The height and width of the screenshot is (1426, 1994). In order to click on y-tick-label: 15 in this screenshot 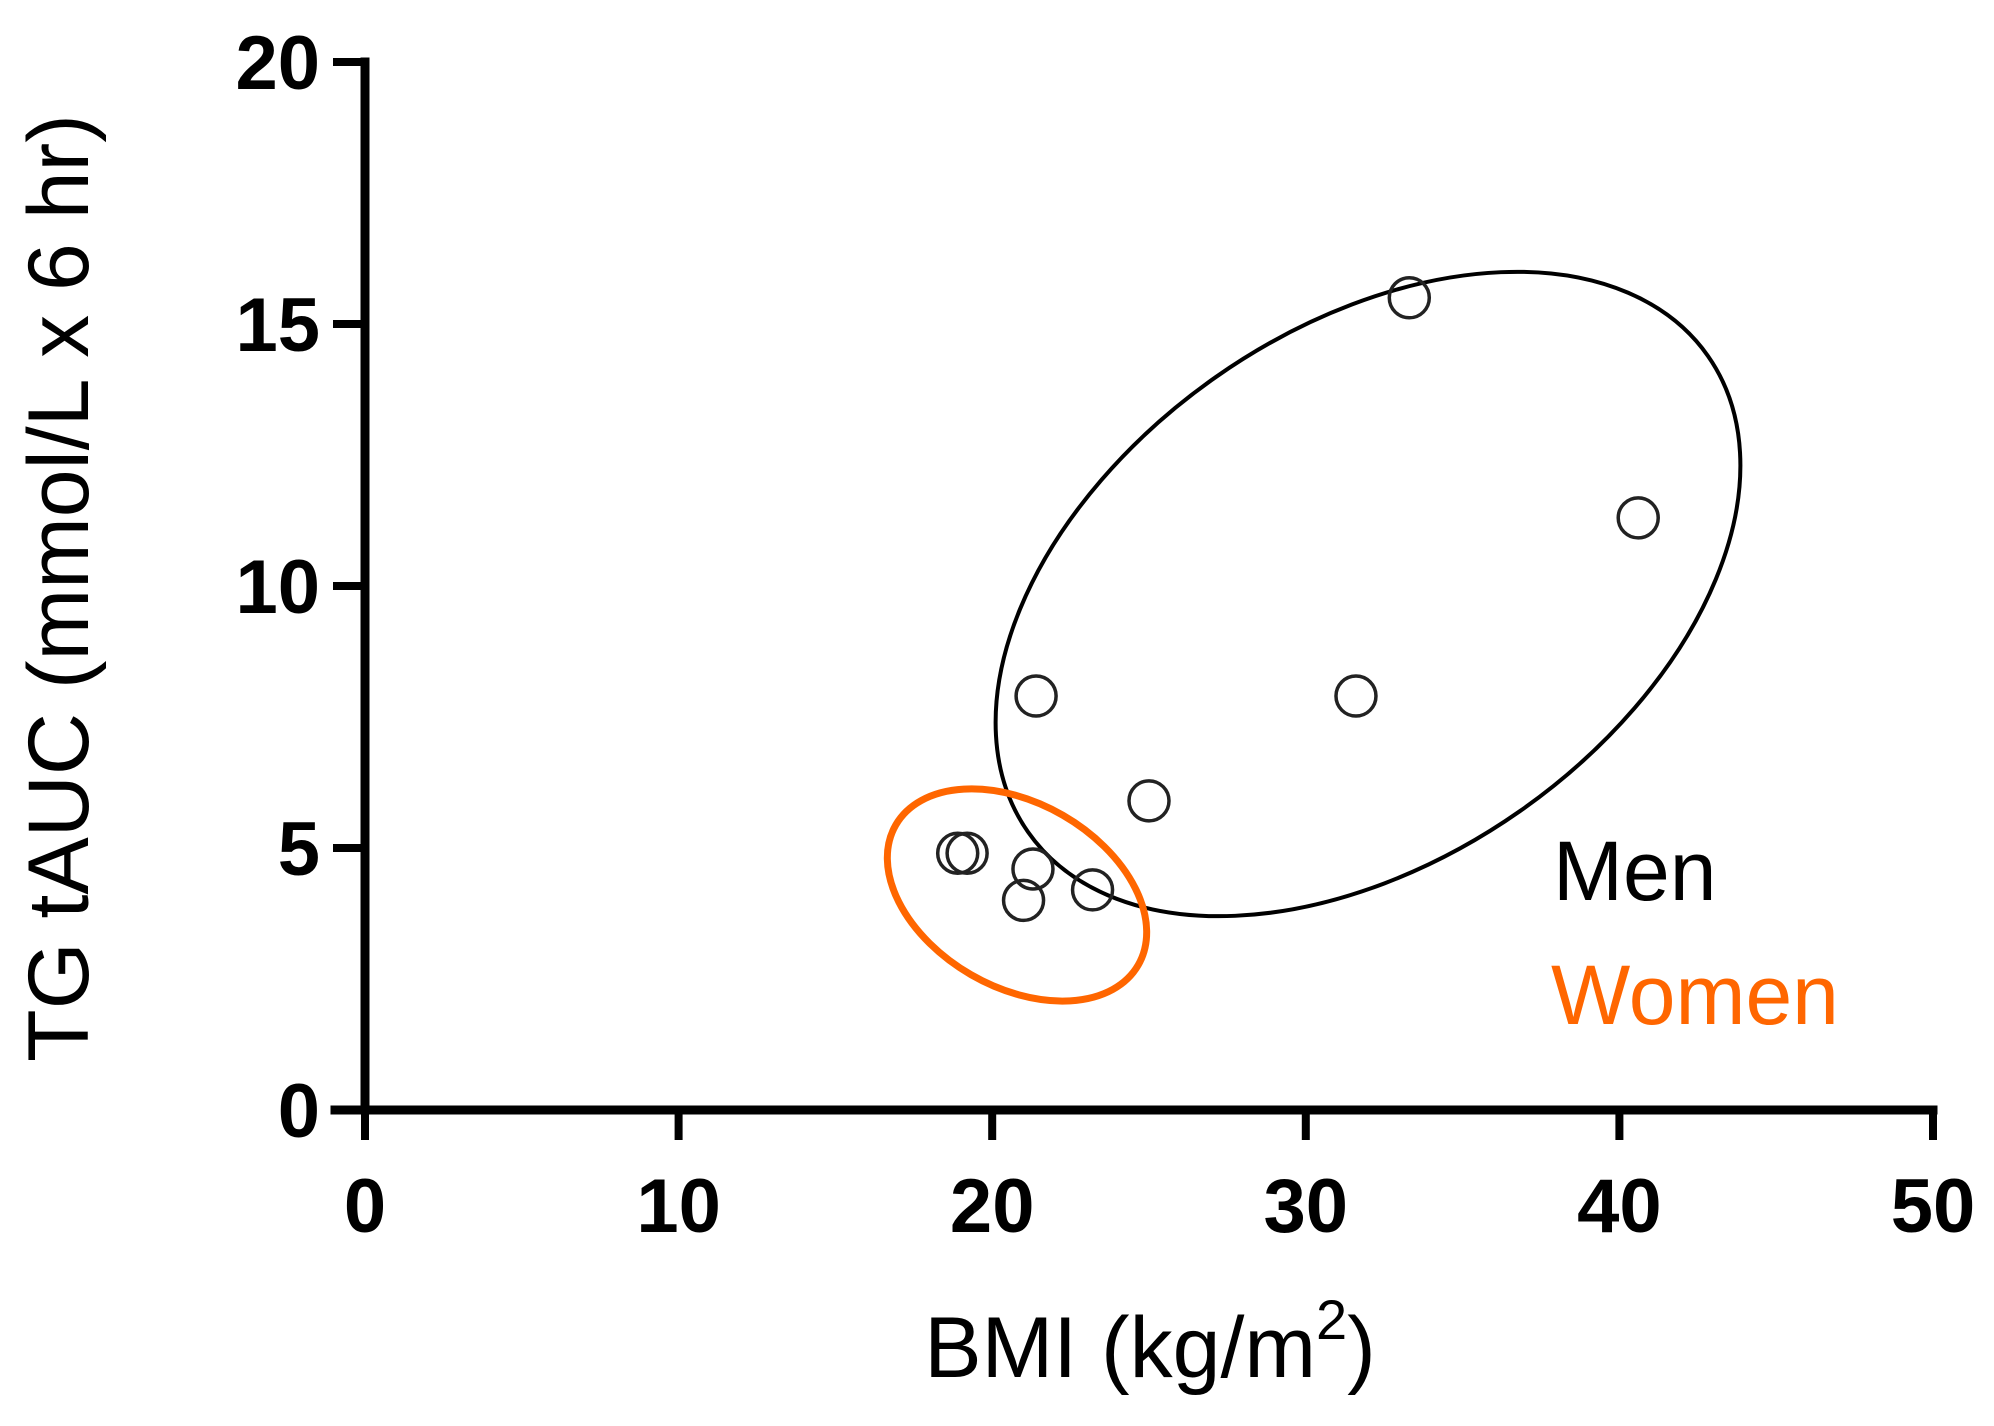, I will do `click(277, 325)`.